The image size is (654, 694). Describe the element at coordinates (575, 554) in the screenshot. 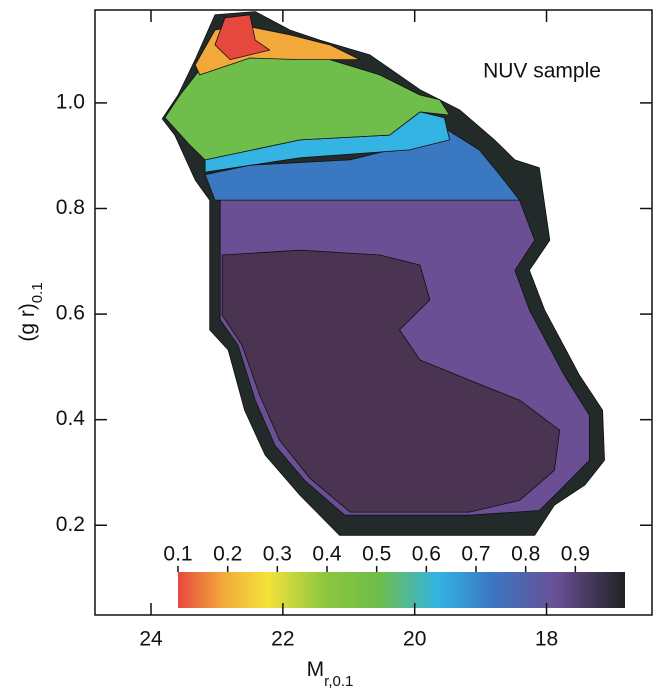

I see `colorbar-tick-label: 0.9` at that location.